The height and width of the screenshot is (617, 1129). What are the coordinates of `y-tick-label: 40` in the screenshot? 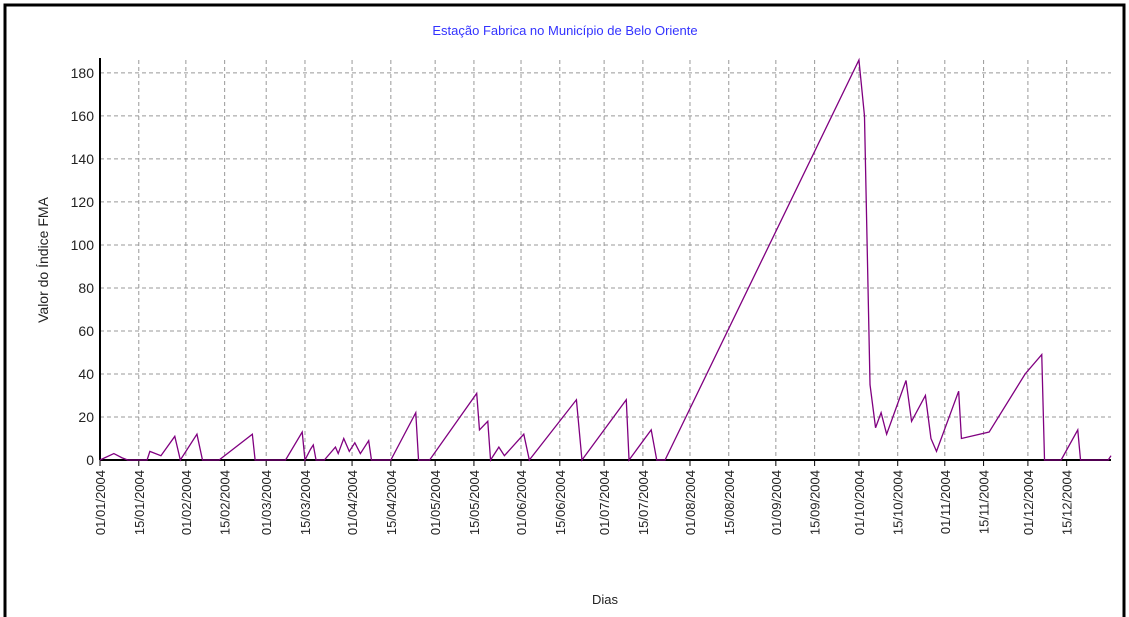 It's located at (86, 374).